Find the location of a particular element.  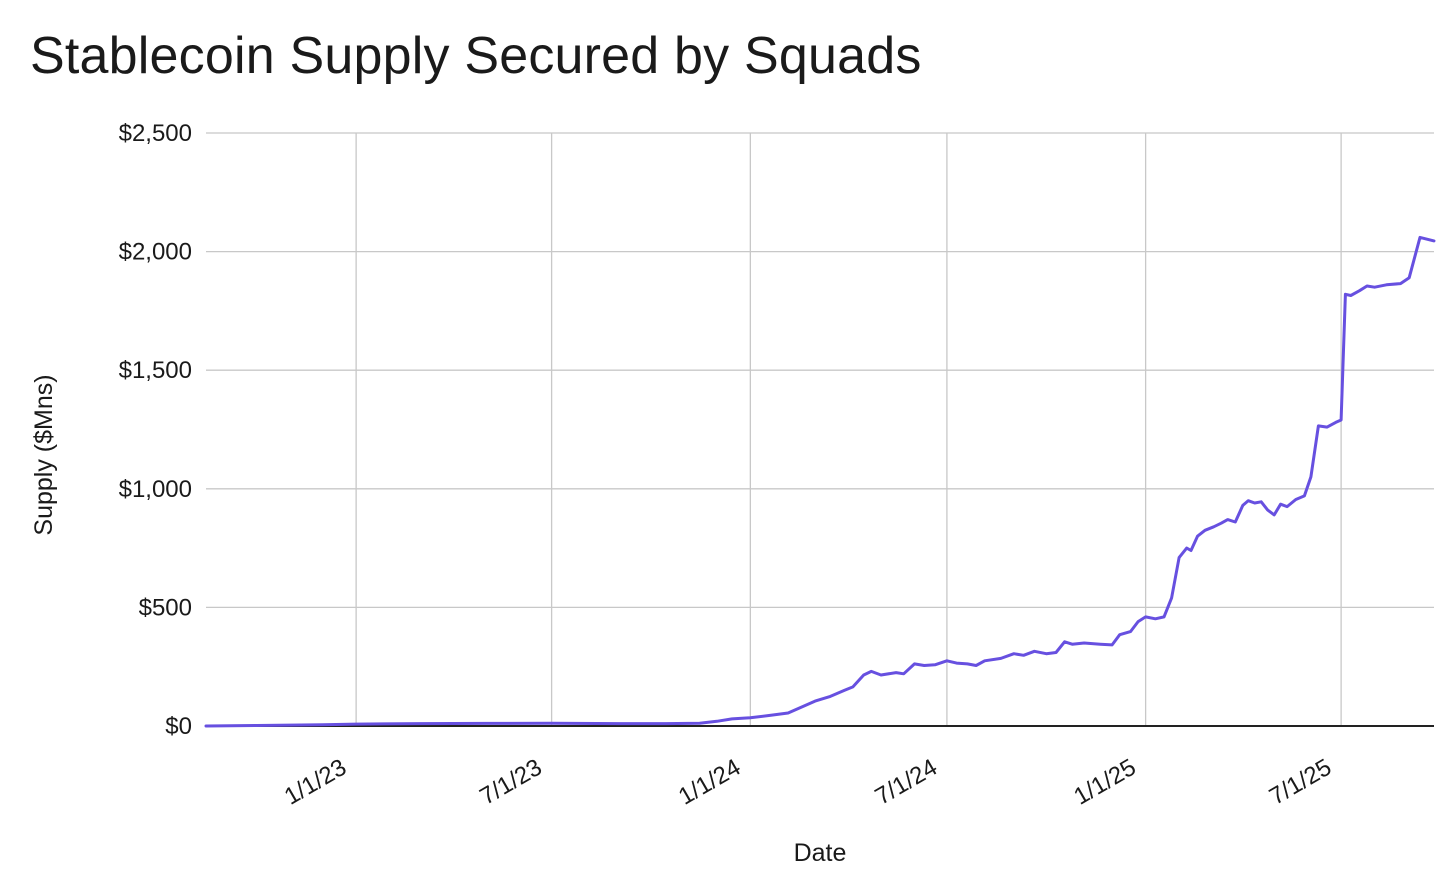

y-tick-label: $0 is located at coordinates (178, 726).